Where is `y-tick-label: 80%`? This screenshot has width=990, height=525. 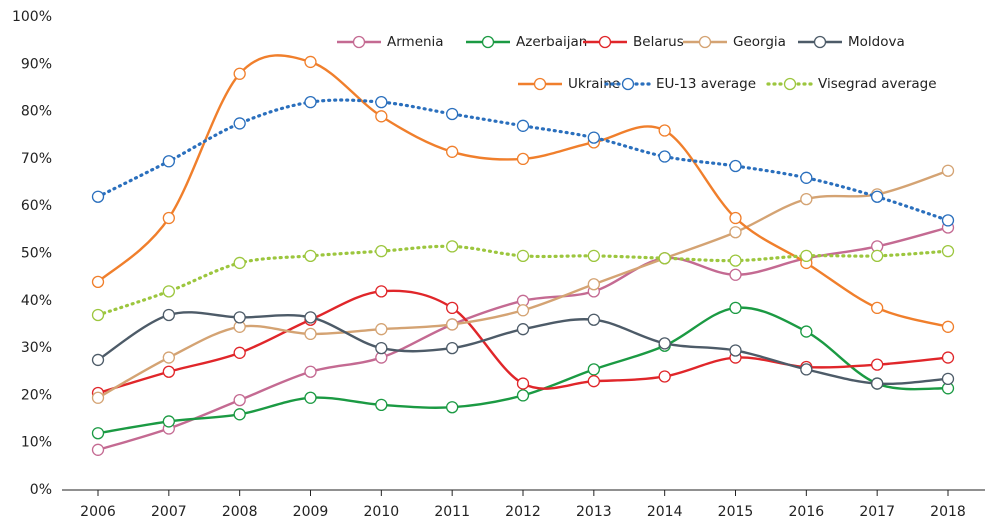
y-tick-label: 80% is located at coordinates (36, 112).